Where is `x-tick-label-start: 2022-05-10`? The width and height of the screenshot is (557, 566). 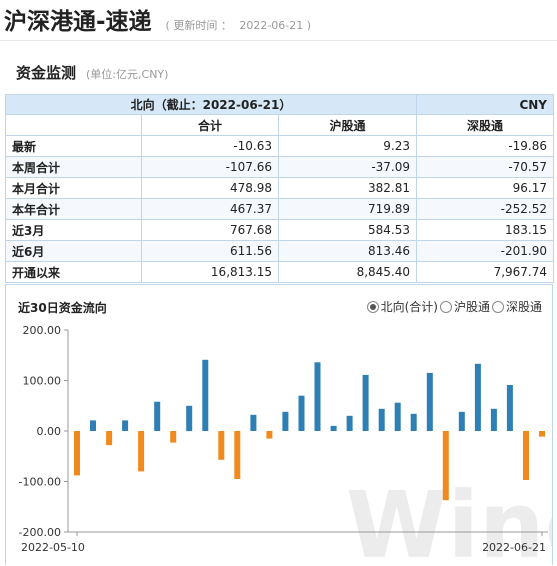
x-tick-label-start: 2022-05-10 is located at coordinates (53, 547).